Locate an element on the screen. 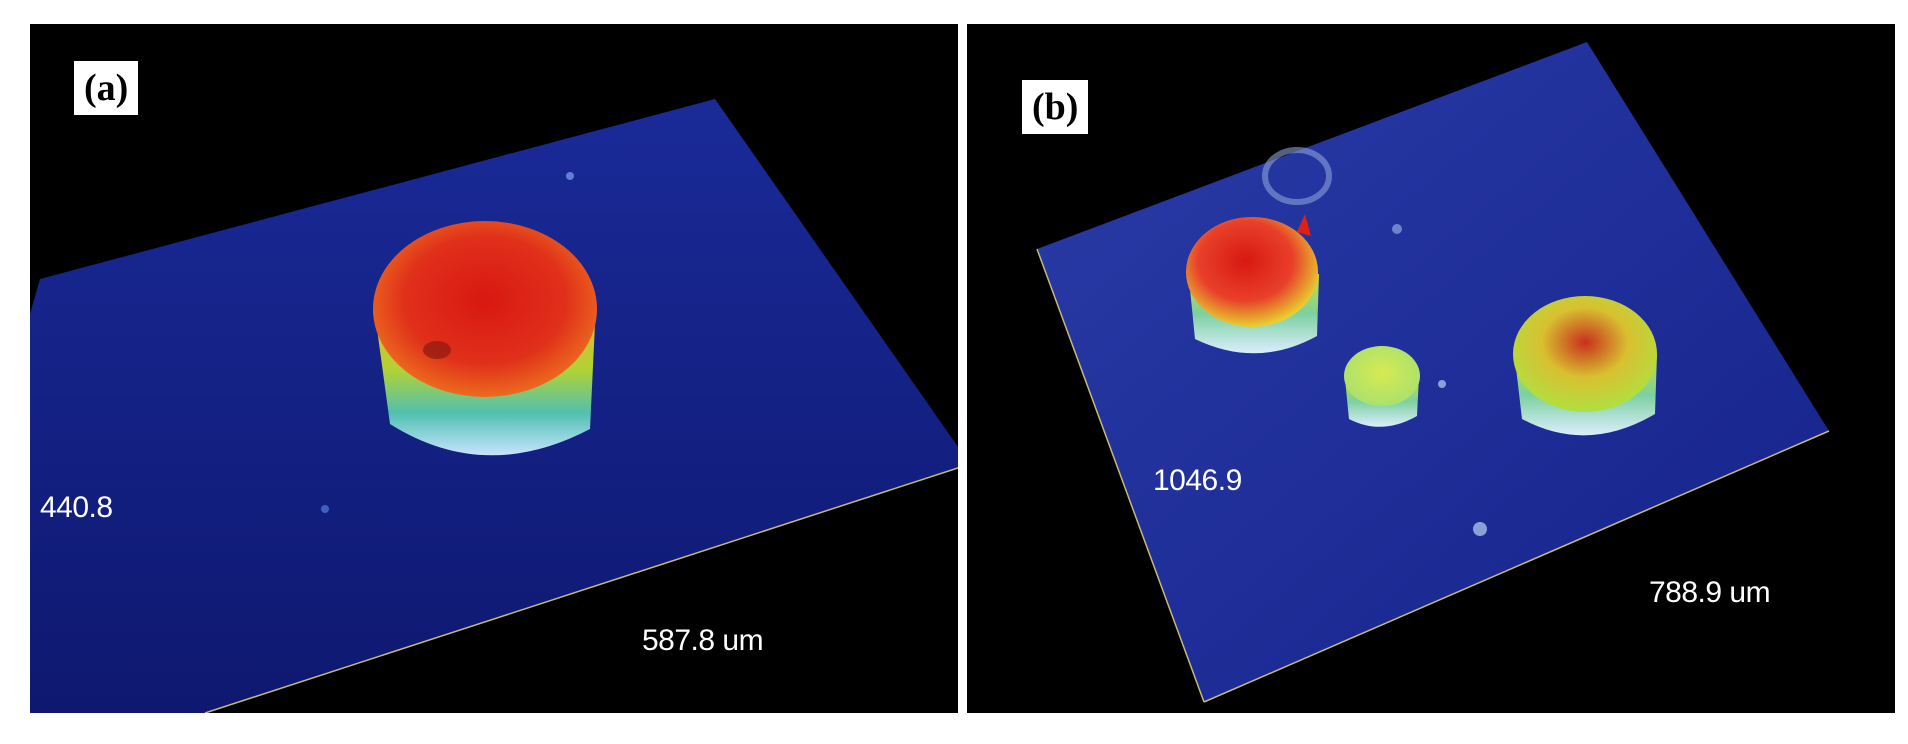 The width and height of the screenshot is (1908, 744). dome-left-spike is located at coordinates (1304, 225).